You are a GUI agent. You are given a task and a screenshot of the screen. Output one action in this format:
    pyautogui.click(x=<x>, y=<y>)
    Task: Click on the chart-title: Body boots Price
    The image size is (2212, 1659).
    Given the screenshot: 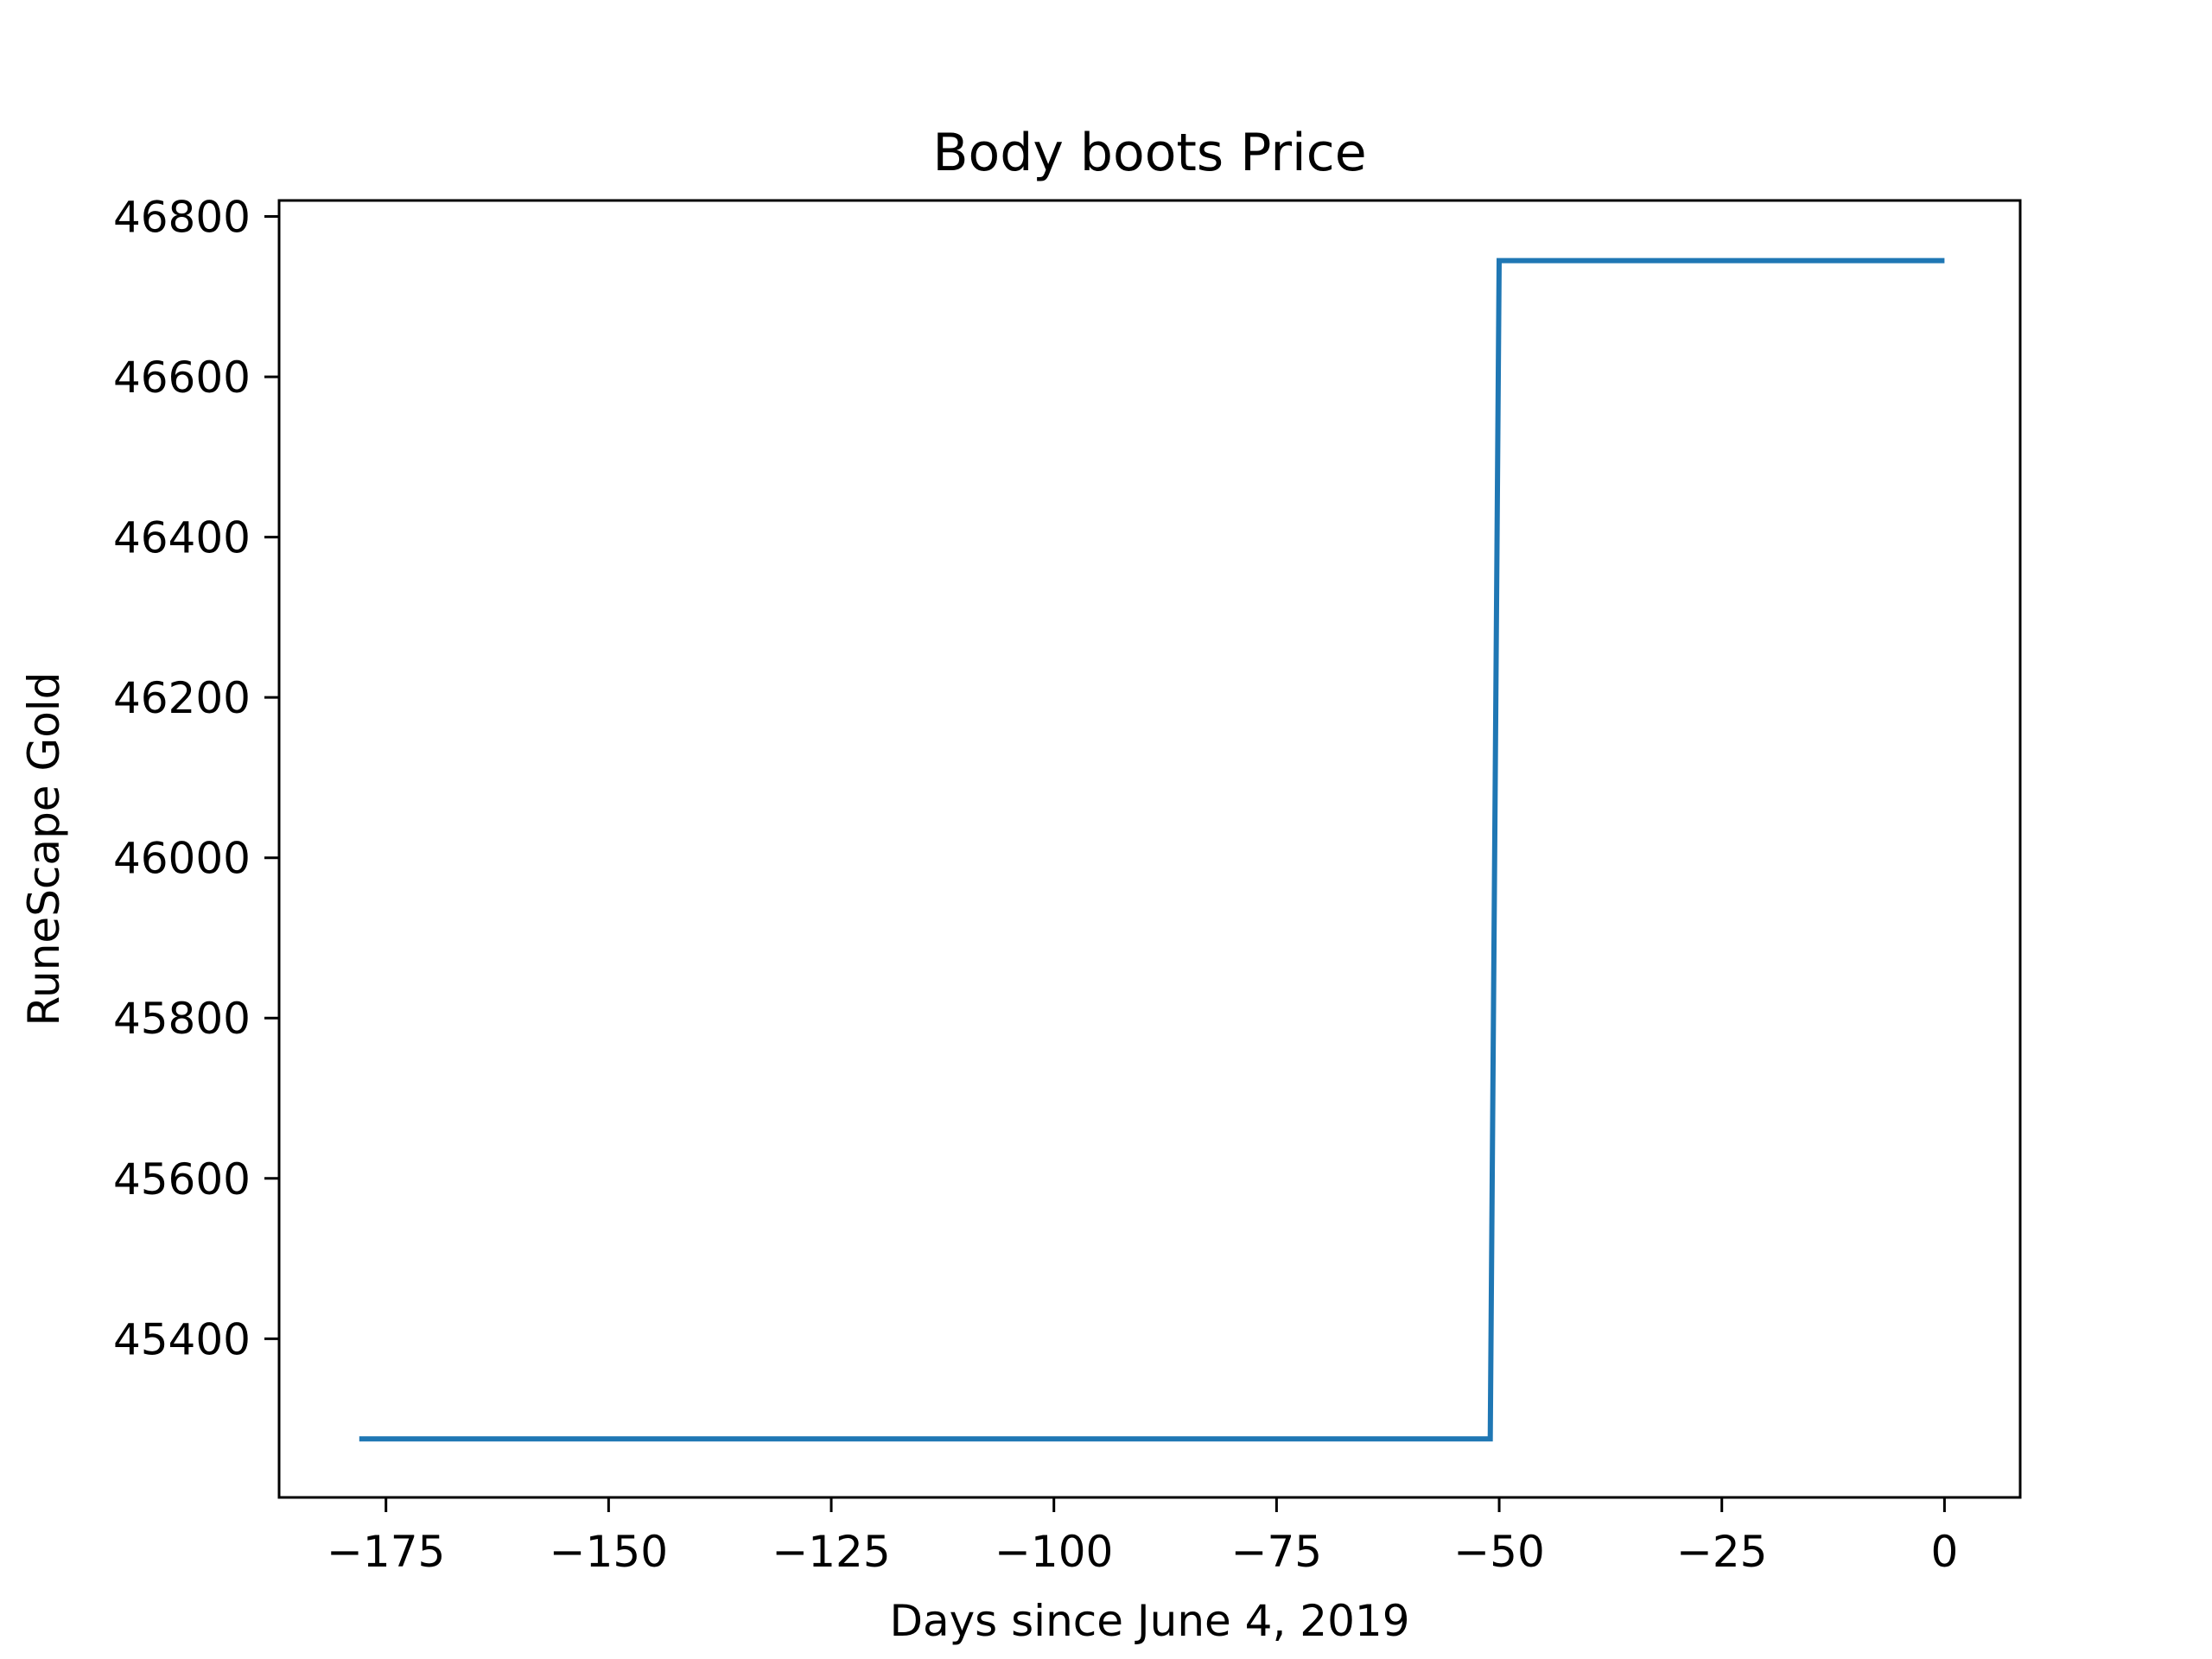 What is the action you would take?
    pyautogui.click(x=1149, y=153)
    